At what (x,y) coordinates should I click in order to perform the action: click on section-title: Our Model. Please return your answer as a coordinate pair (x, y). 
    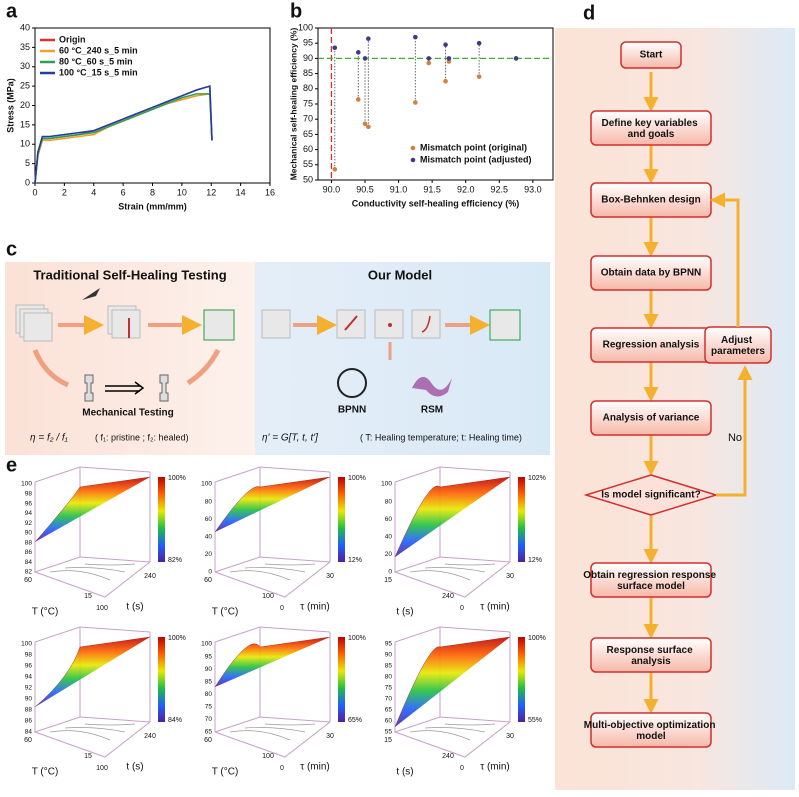
    Looking at the image, I should click on (400, 274).